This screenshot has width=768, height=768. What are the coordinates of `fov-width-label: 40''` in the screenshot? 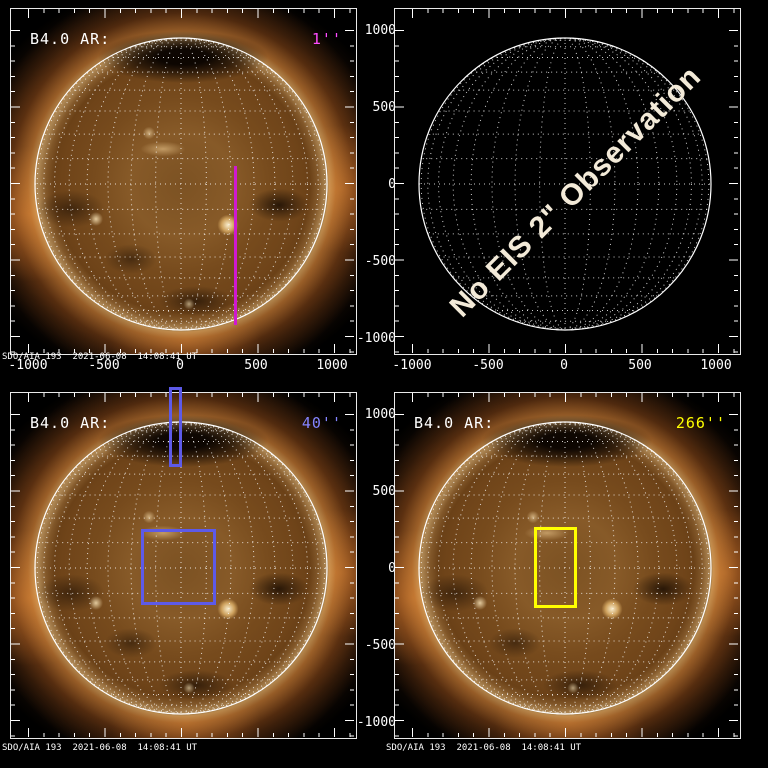 It's located at (321, 423).